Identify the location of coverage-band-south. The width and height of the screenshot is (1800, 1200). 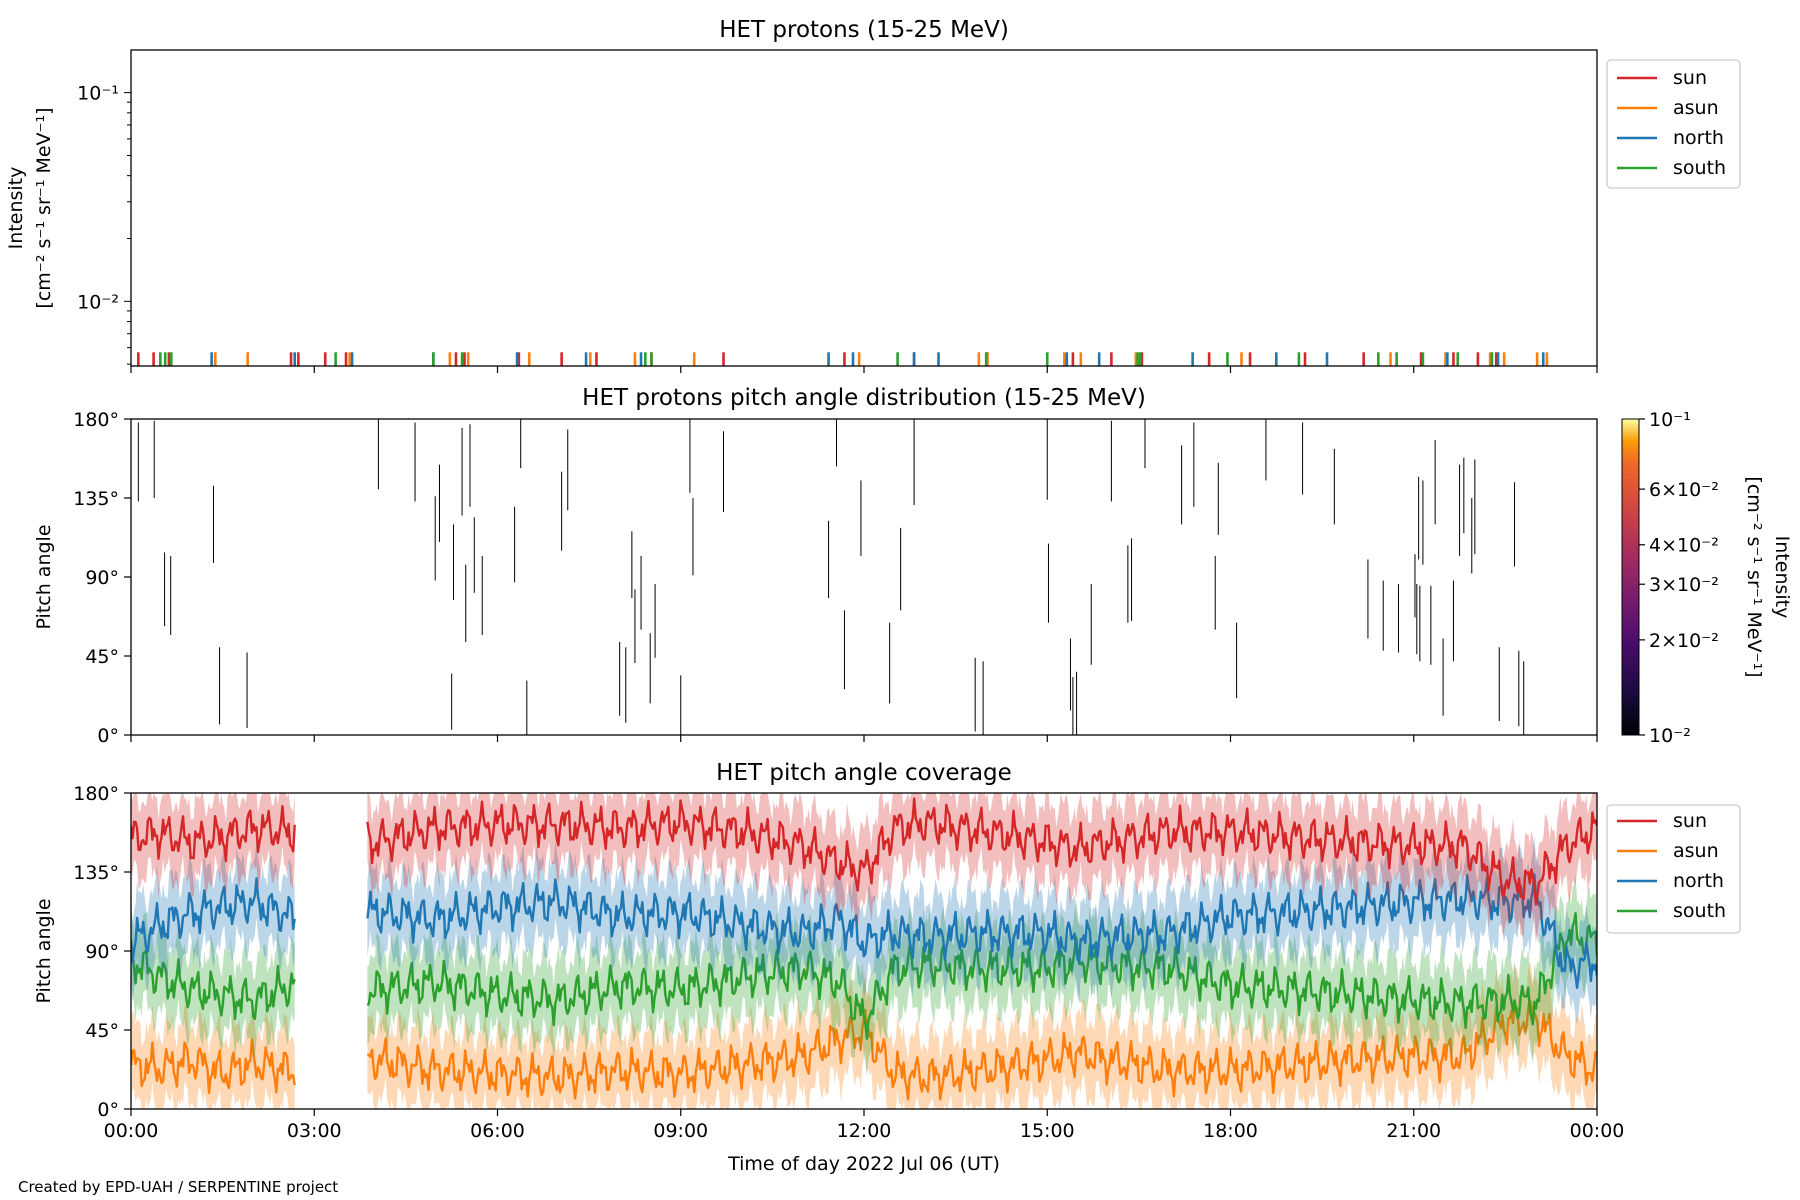
(982, 976).